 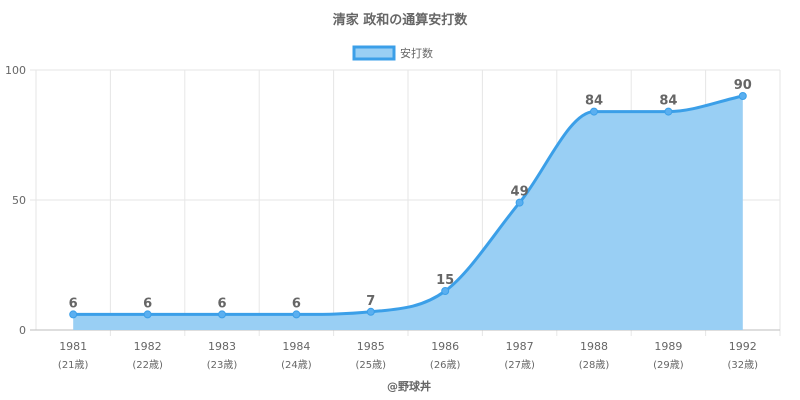 I want to click on x-tick-label: 1981, so click(x=73, y=346).